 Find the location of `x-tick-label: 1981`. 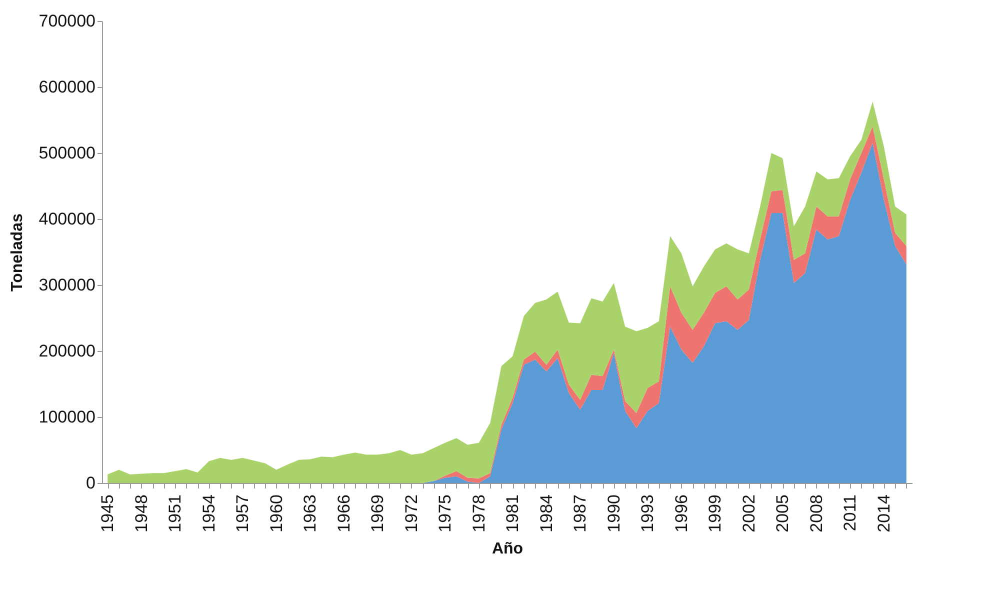

x-tick-label: 1981 is located at coordinates (512, 513).